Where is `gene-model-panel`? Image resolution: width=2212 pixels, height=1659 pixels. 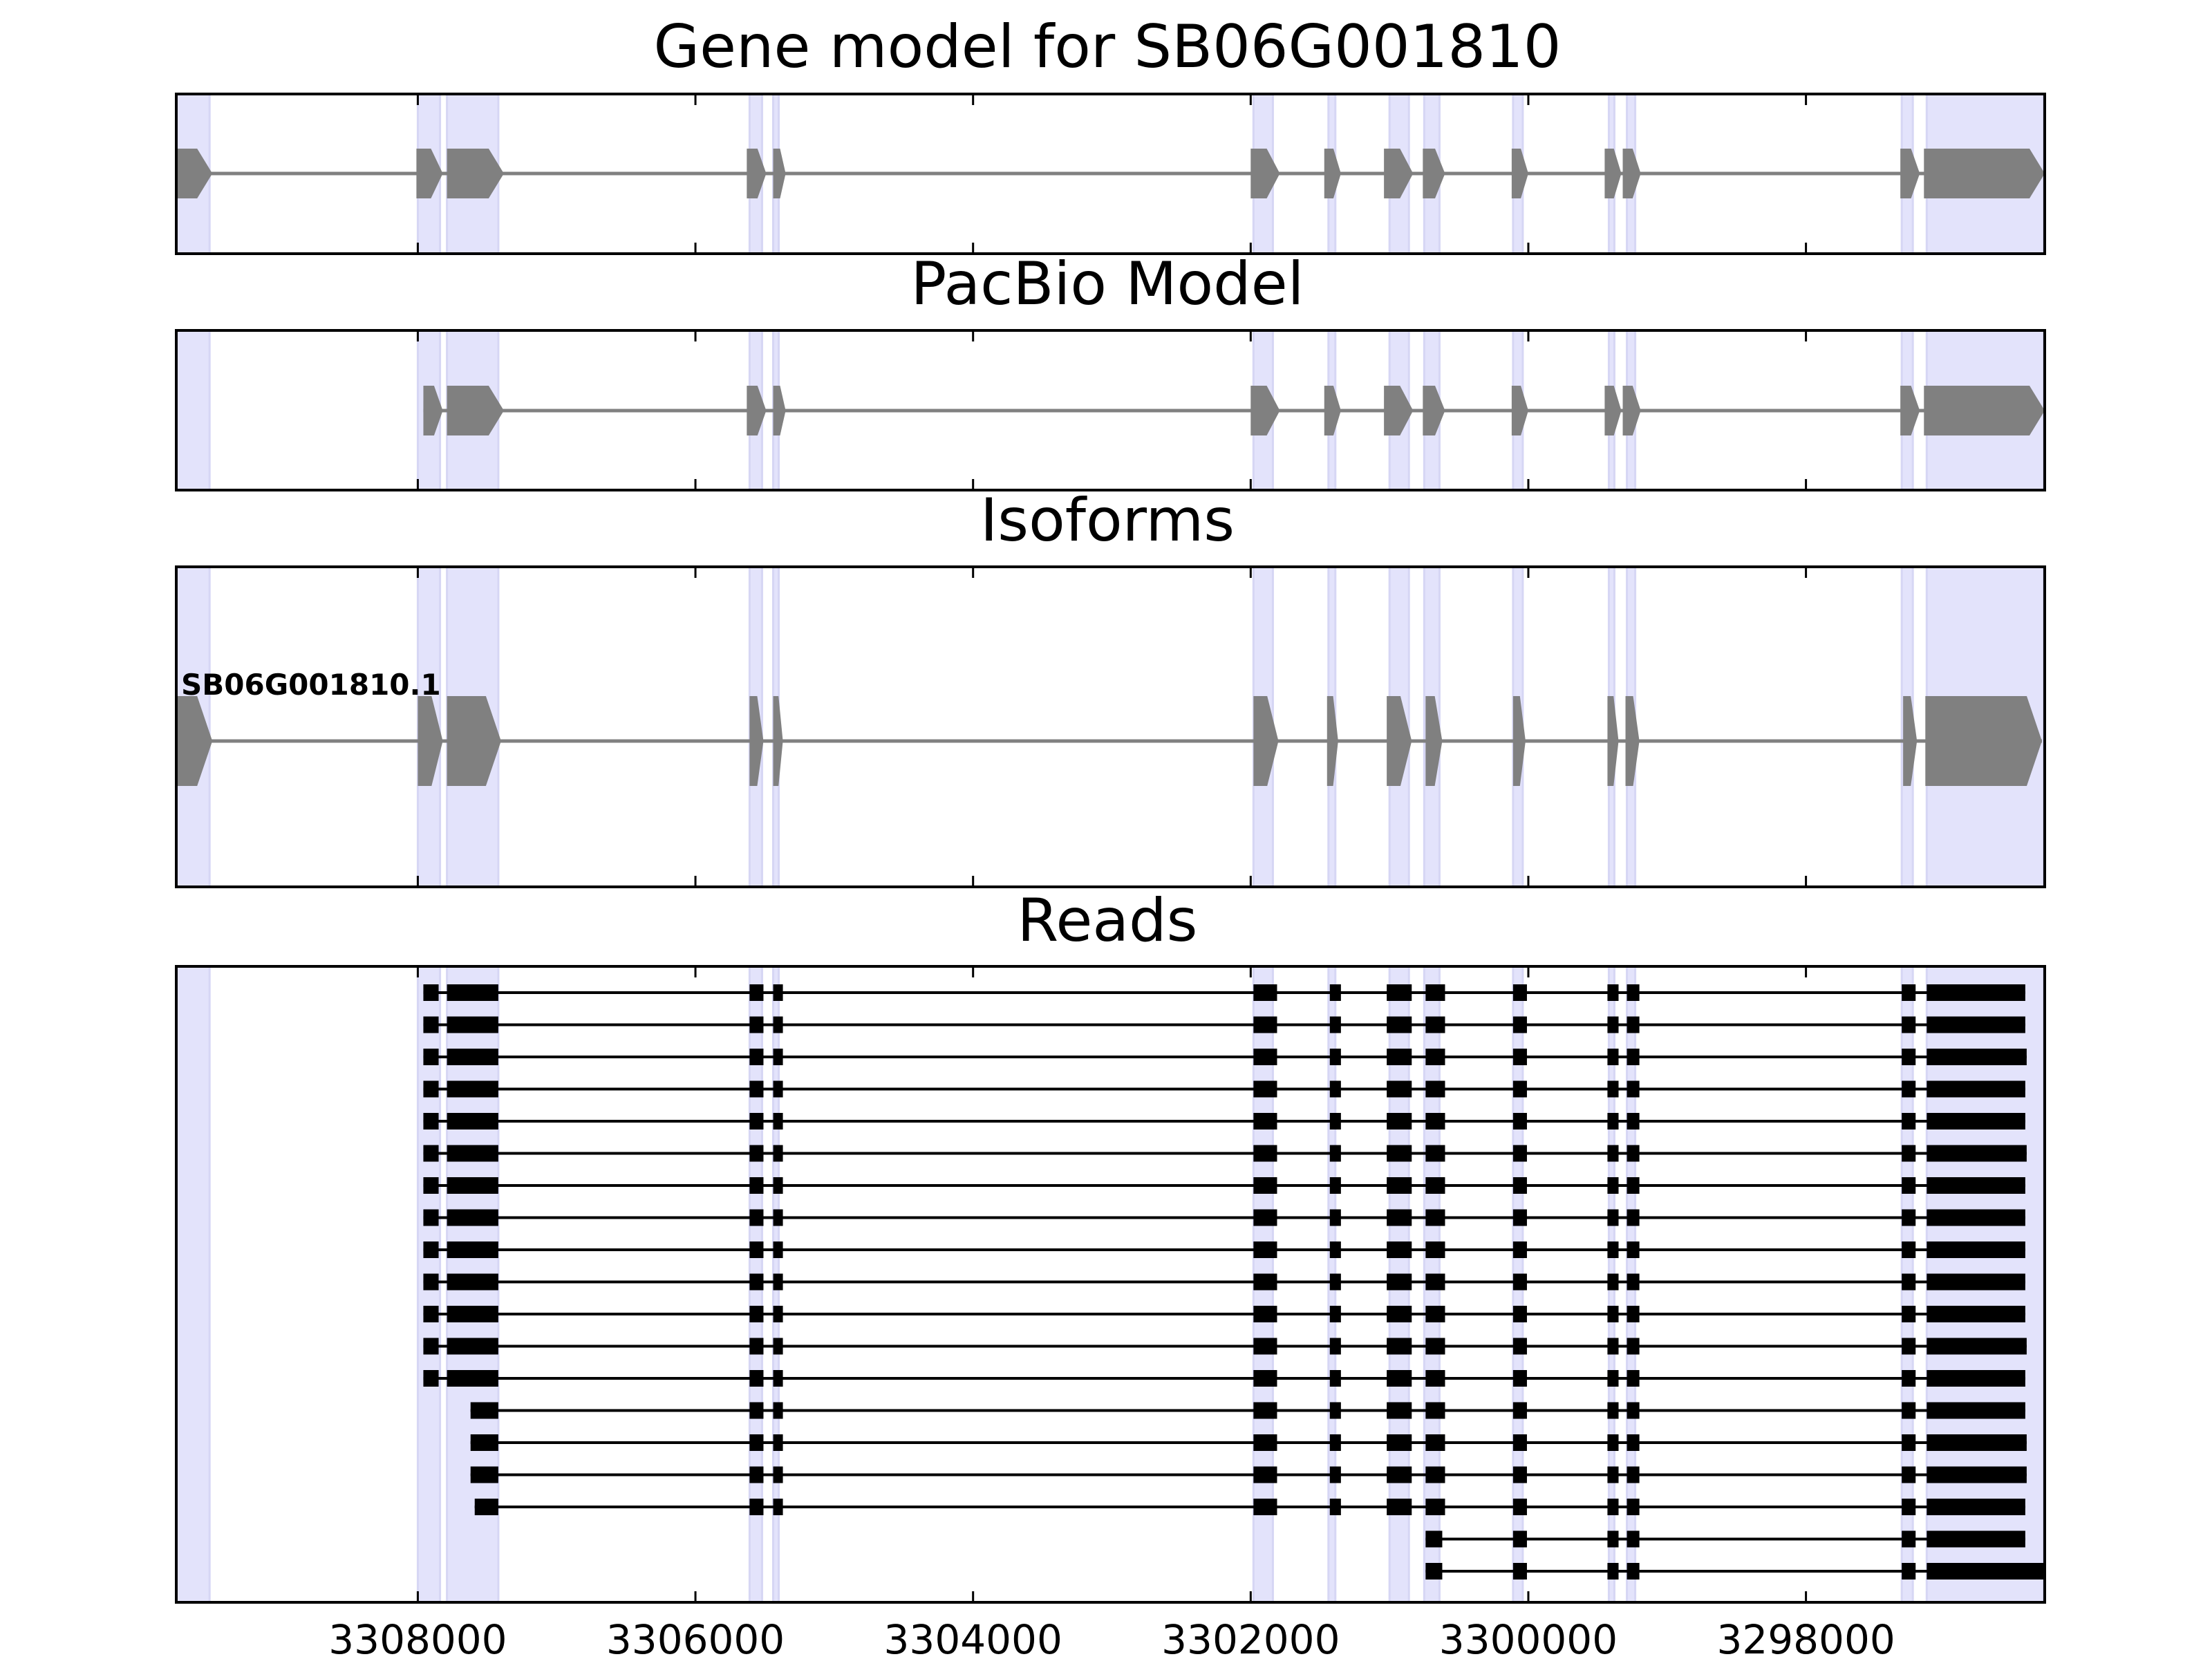
gene-model-panel is located at coordinates (1110, 174).